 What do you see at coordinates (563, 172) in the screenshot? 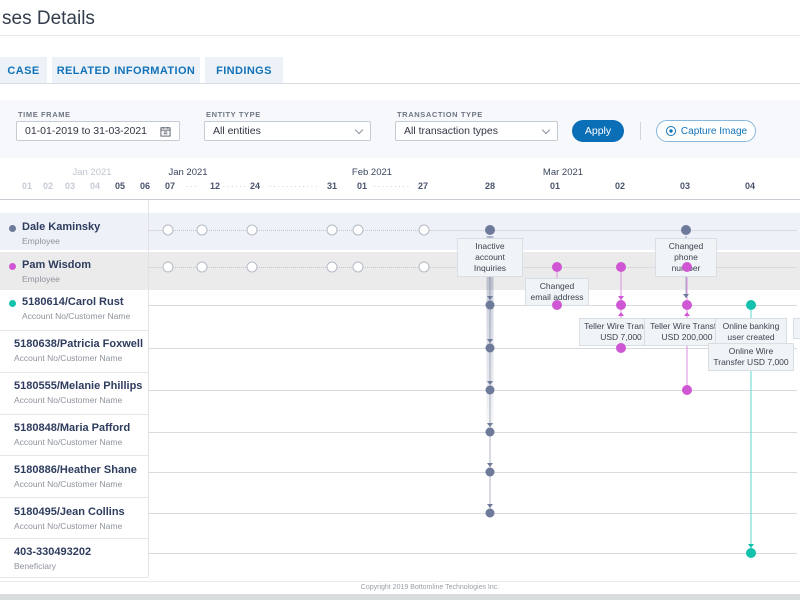
I see `month-label: Mar 2021` at bounding box center [563, 172].